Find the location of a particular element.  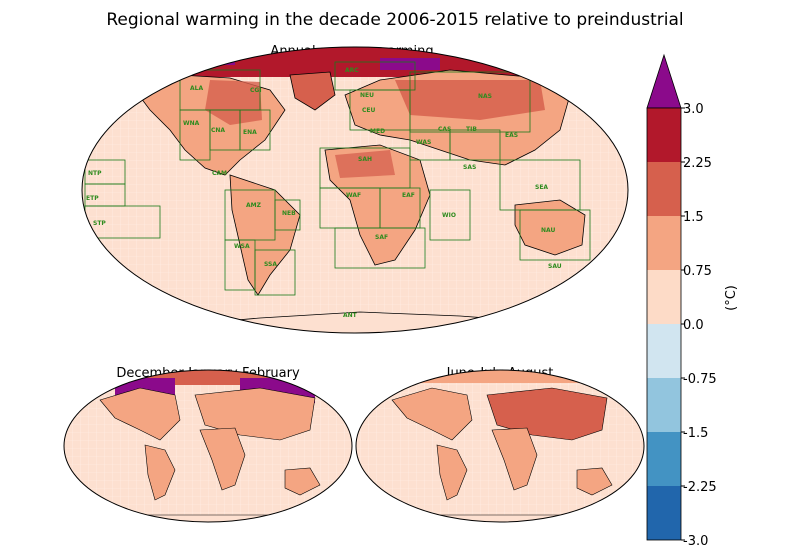

region-label: TIB is located at coordinates (471, 129).